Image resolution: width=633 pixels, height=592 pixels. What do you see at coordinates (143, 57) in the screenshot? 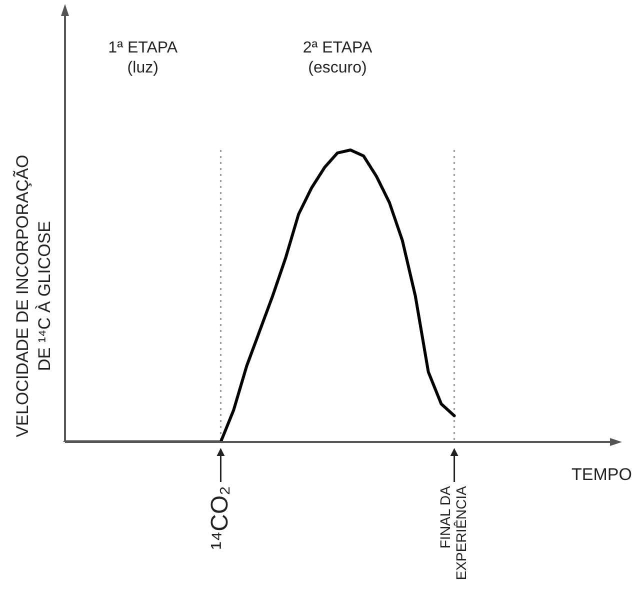
I see `text: 1ª ETAPA (luz)` at bounding box center [143, 57].